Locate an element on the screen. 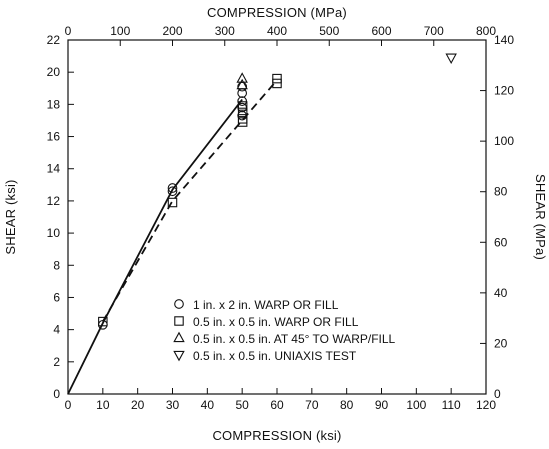  top-tick-label: 400 is located at coordinates (277, 31).